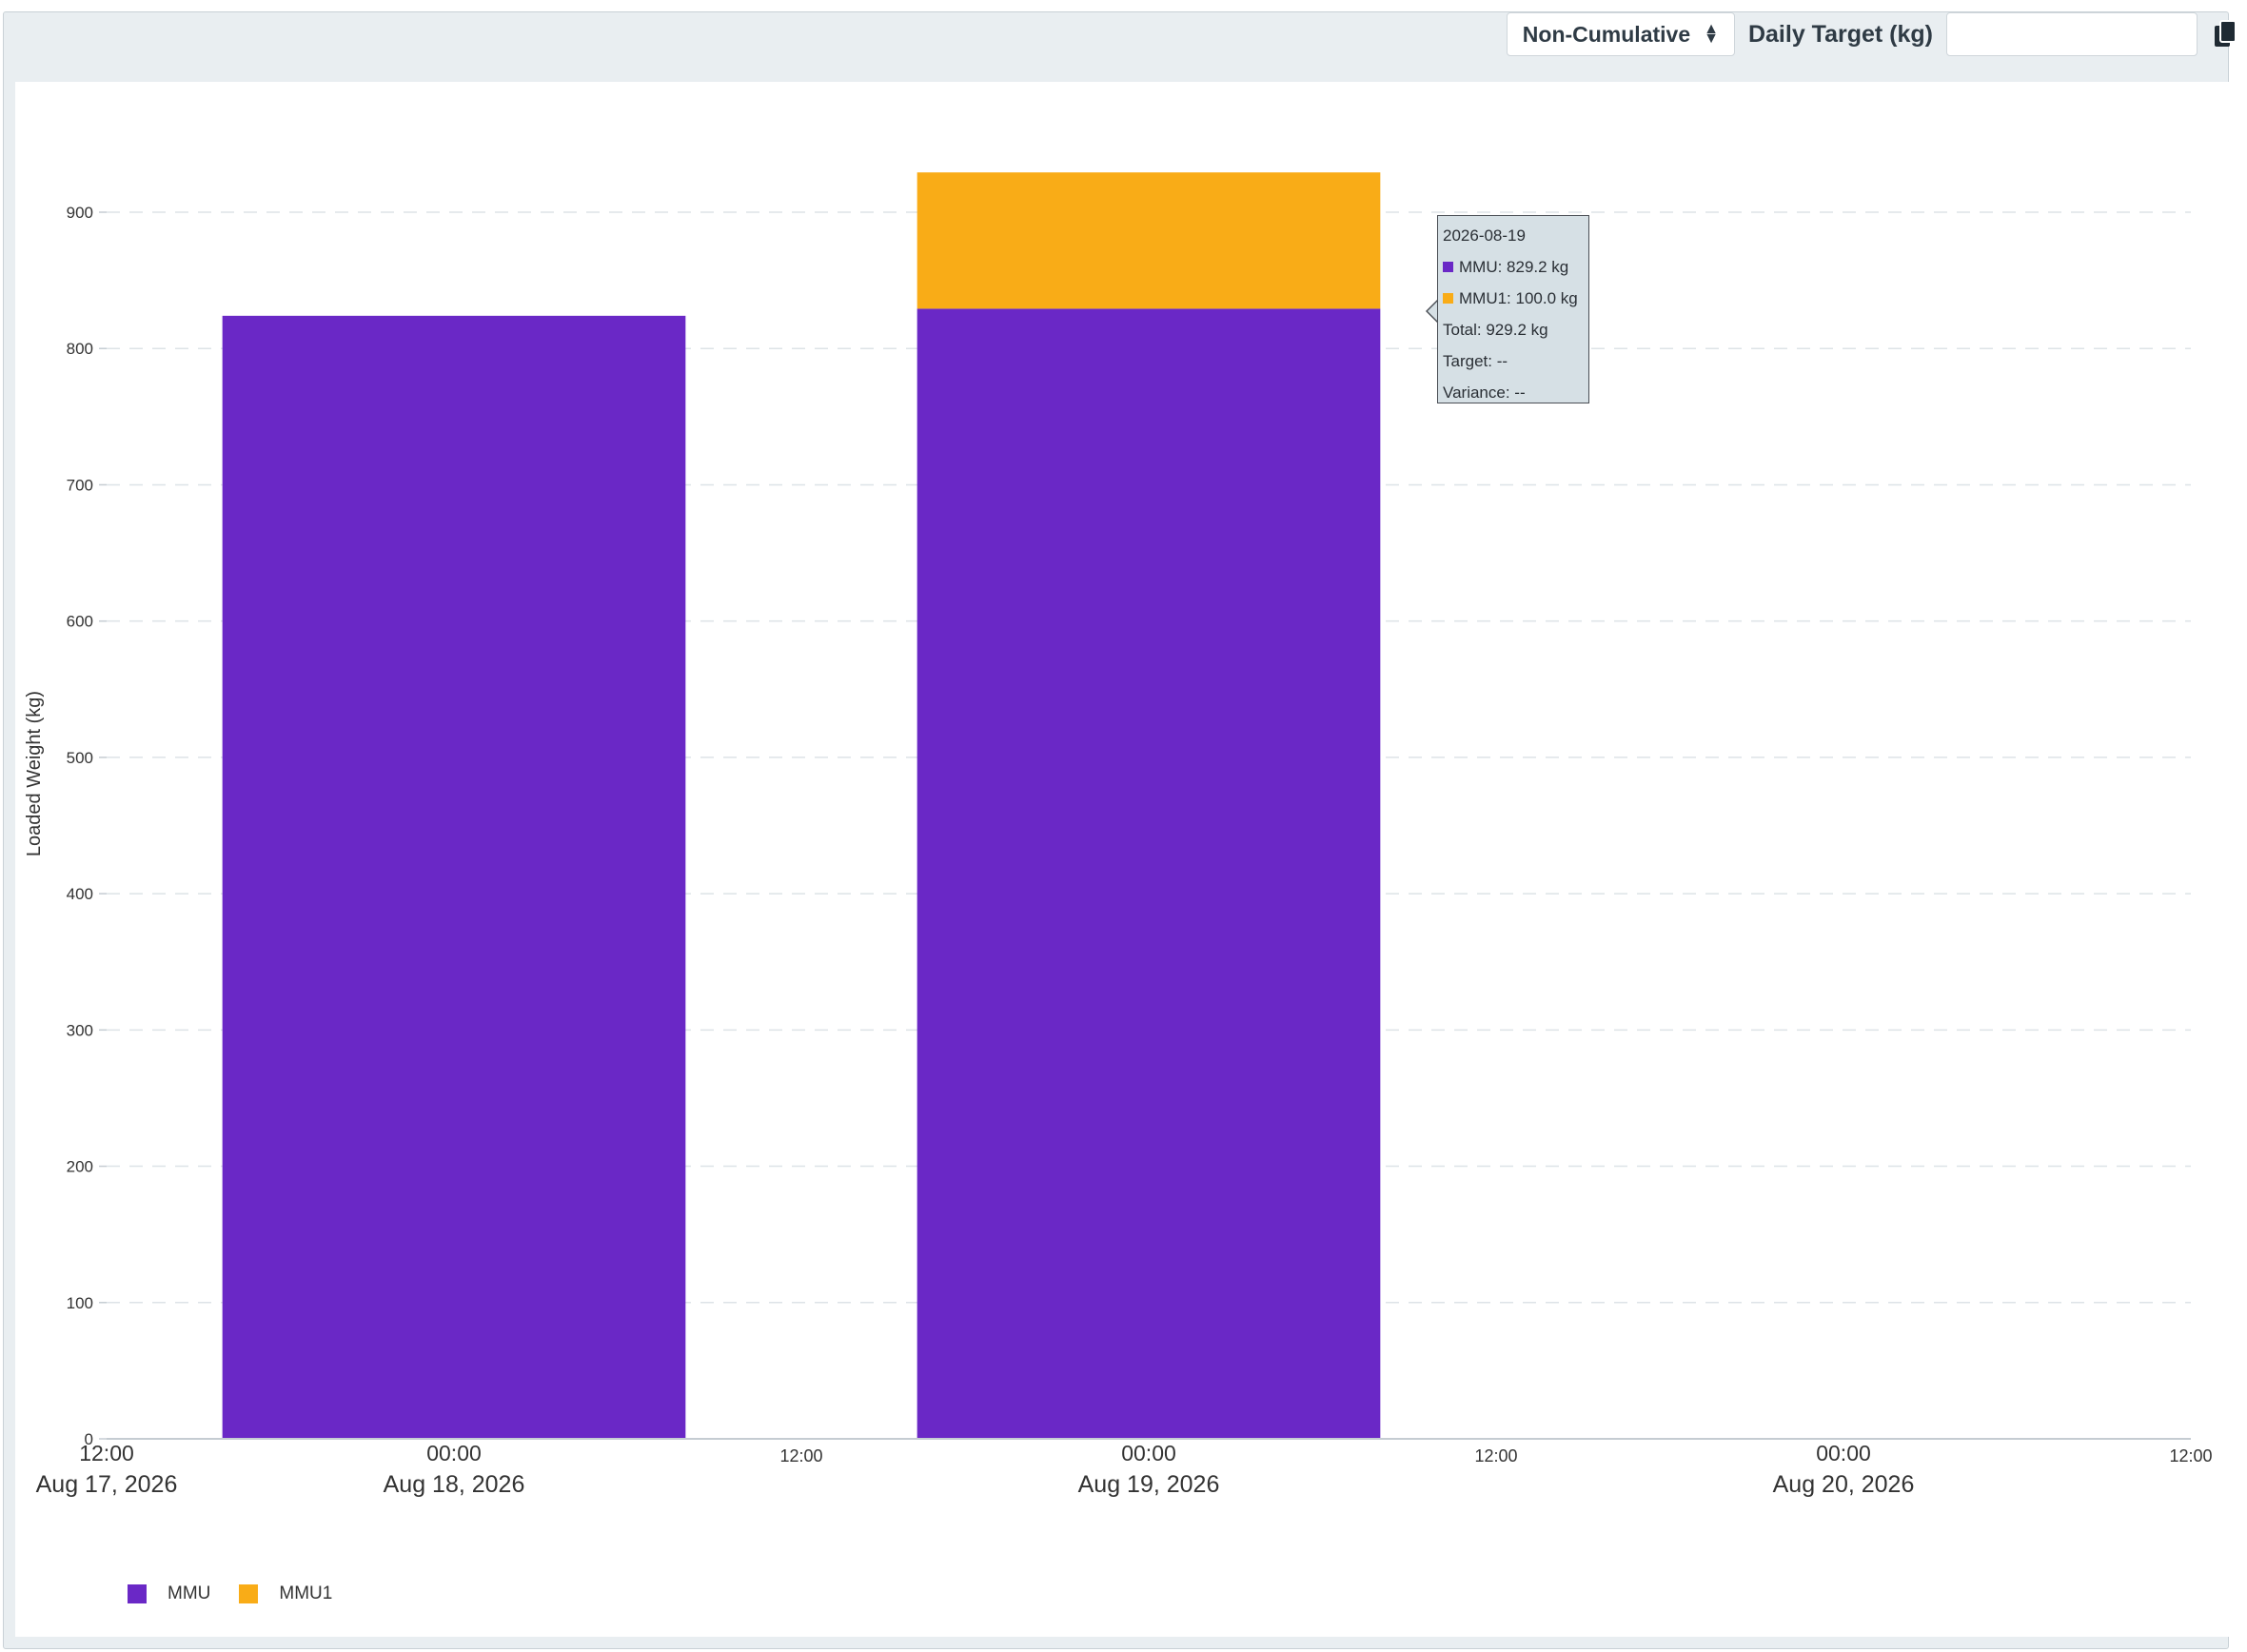  What do you see at coordinates (1484, 236) in the screenshot?
I see `tooltip-date: 2026-08-19` at bounding box center [1484, 236].